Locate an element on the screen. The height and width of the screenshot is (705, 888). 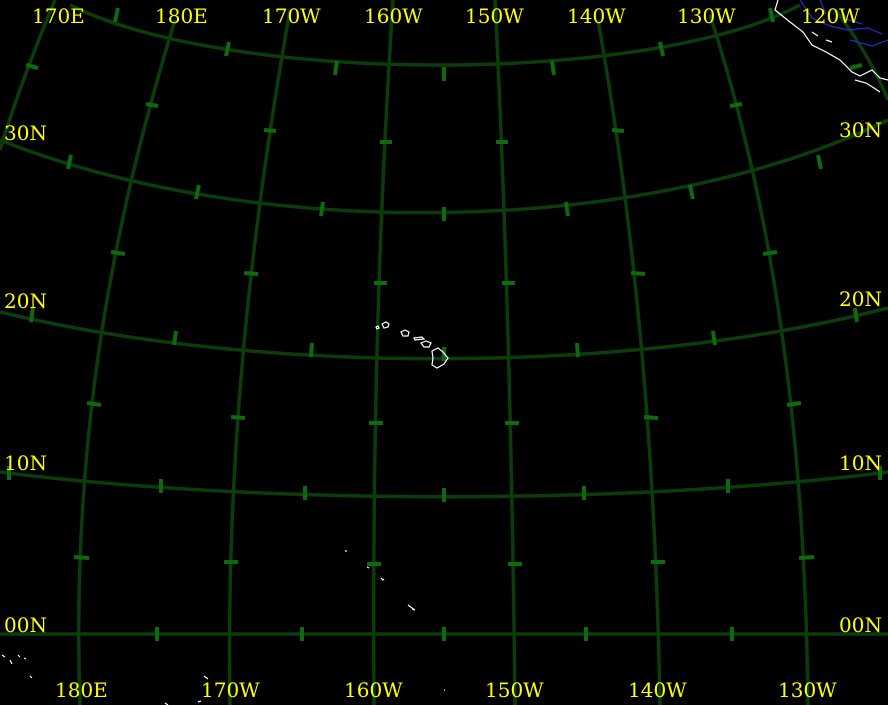
pacific-atolls is located at coordinates (223, 627).